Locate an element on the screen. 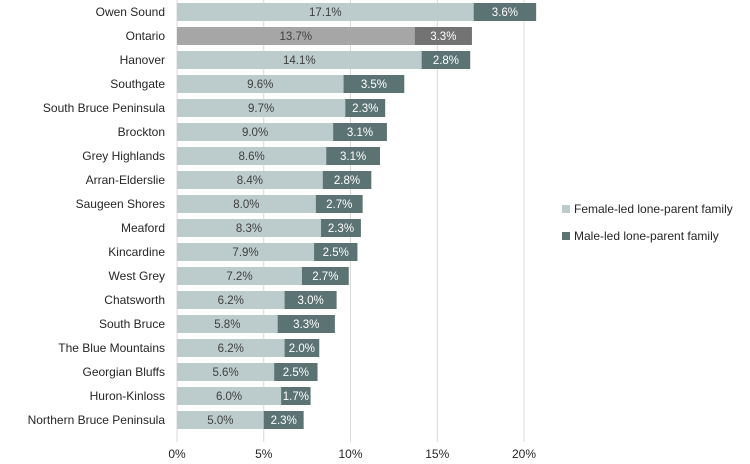  male-led-value-label: 3.6% is located at coordinates (505, 13).